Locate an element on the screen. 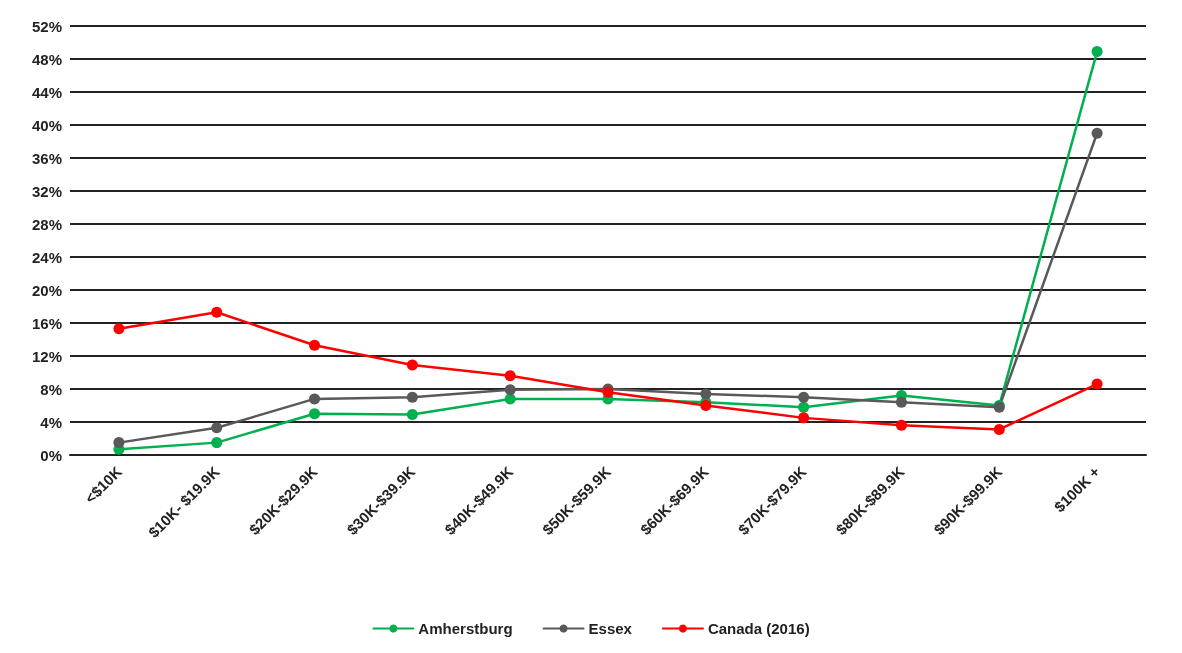 The image size is (1182, 653). y-tick-label: 16% is located at coordinates (46, 323).